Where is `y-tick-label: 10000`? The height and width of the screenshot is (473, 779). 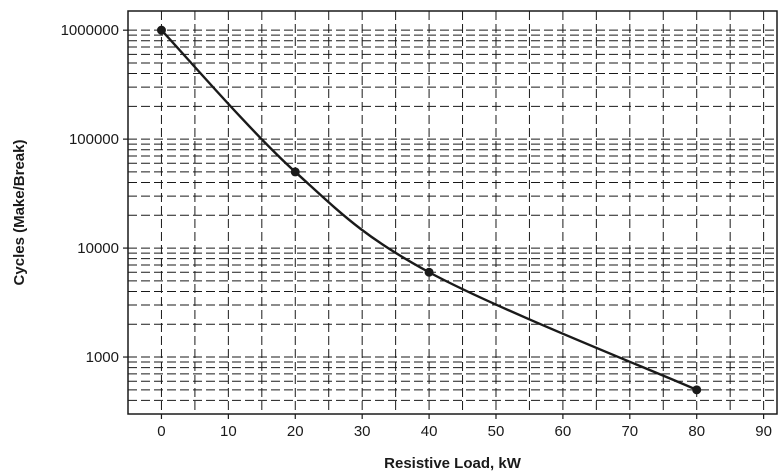
y-tick-label: 10000 is located at coordinates (98, 248).